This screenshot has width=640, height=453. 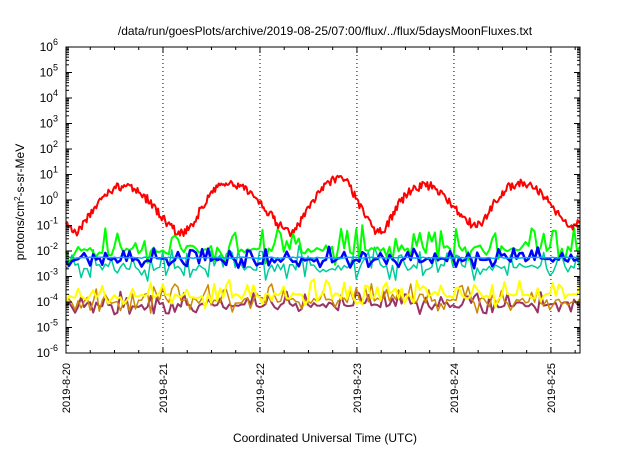 What do you see at coordinates (325, 438) in the screenshot?
I see `x-axis-label: Coordinated Universal Time (UTC)` at bounding box center [325, 438].